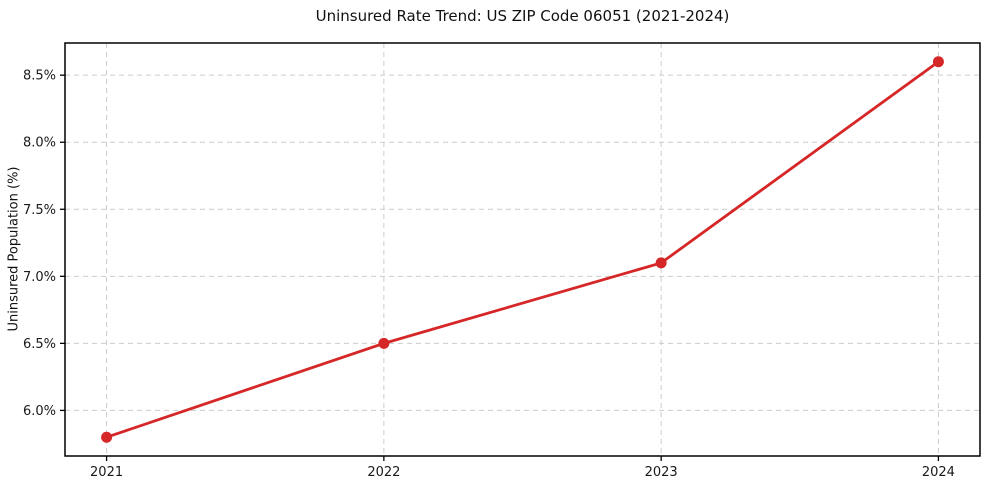  What do you see at coordinates (39, 76) in the screenshot?
I see `y-tick-label: 8.5%` at bounding box center [39, 76].